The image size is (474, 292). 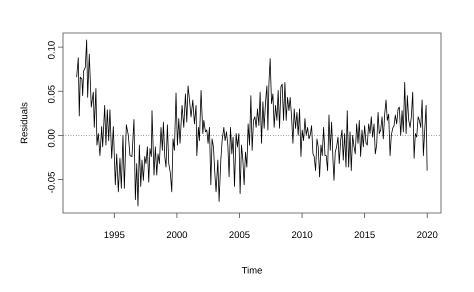 What do you see at coordinates (51, 138) in the screenshot?
I see `y-tick-label: 0.00` at bounding box center [51, 138].